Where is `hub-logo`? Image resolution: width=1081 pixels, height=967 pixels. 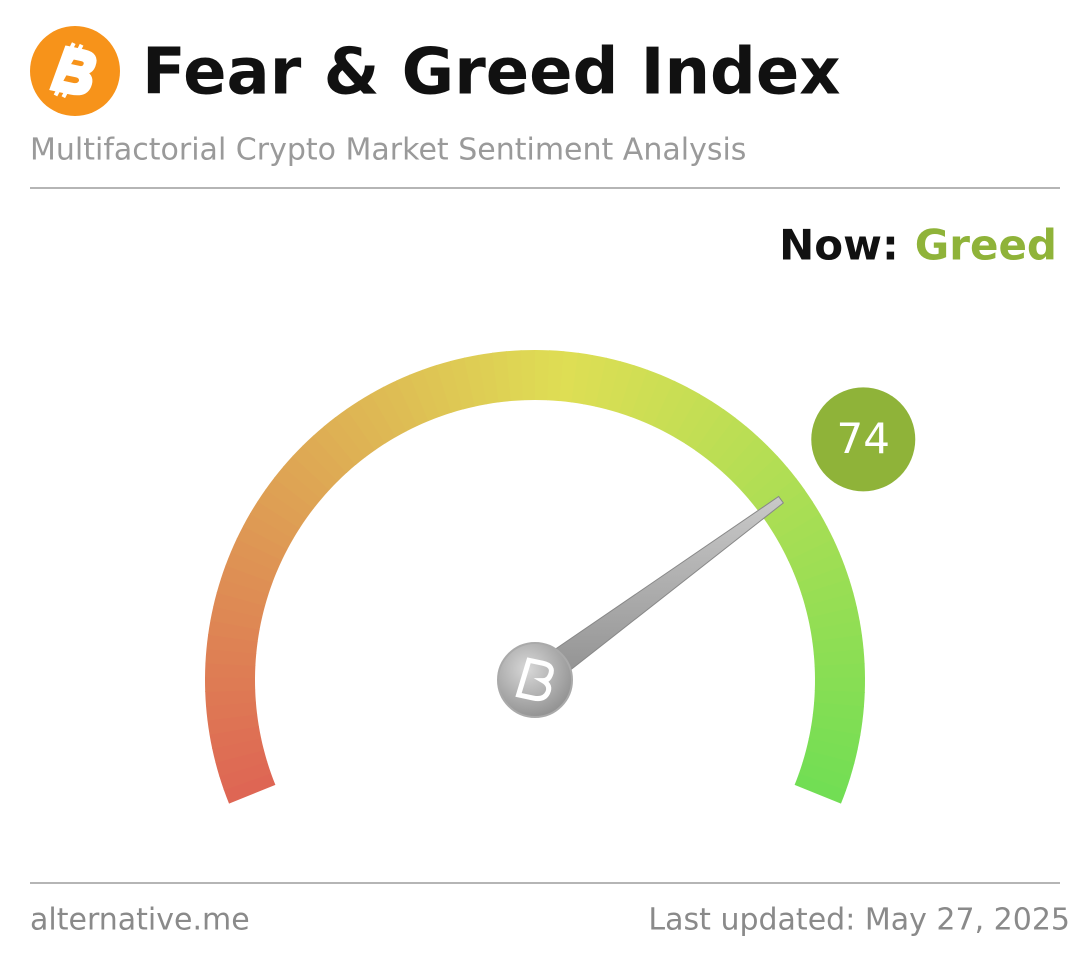
hub-logo is located at coordinates (534, 679).